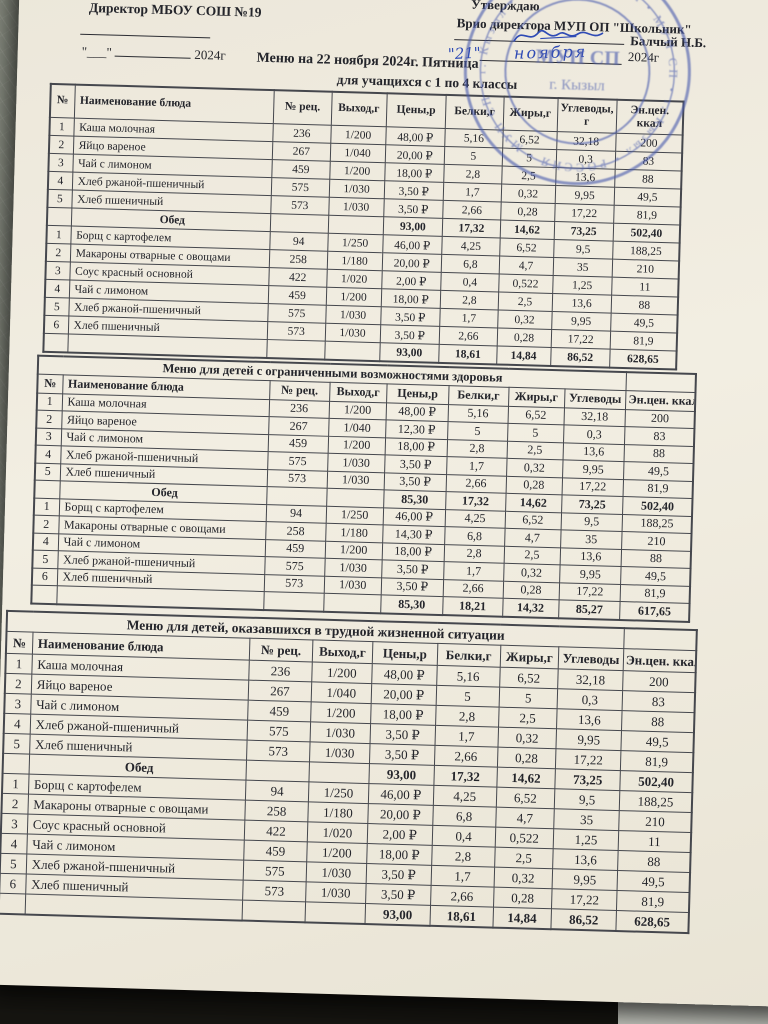 Image resolution: width=768 pixels, height=1024 pixels. I want to click on table-cell: 14,62, so click(527, 230).